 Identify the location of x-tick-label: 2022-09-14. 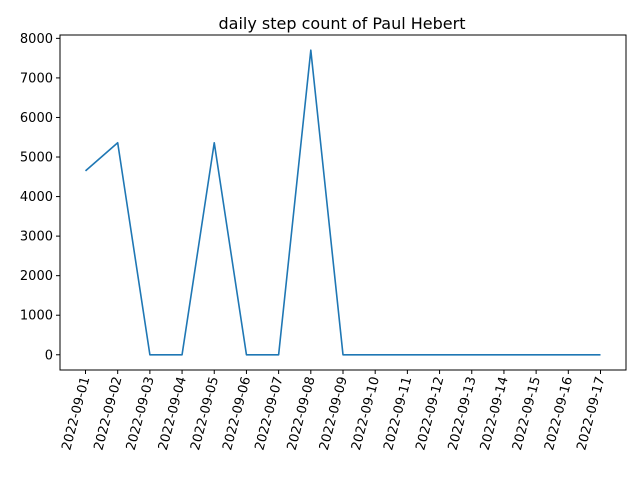
(495, 413).